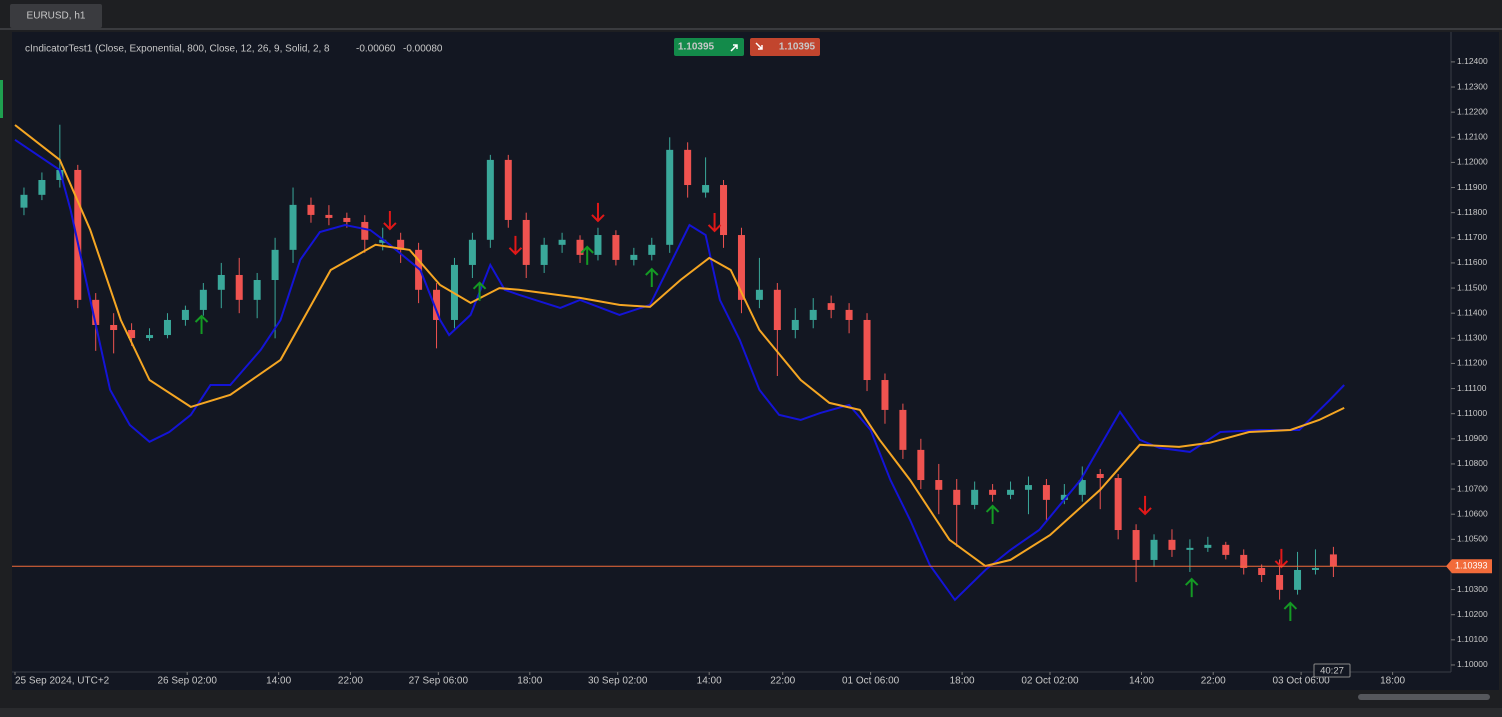 This screenshot has width=1502, height=717. Describe the element at coordinates (1472, 187) in the screenshot. I see `y-tick-label: 1.11900` at that location.